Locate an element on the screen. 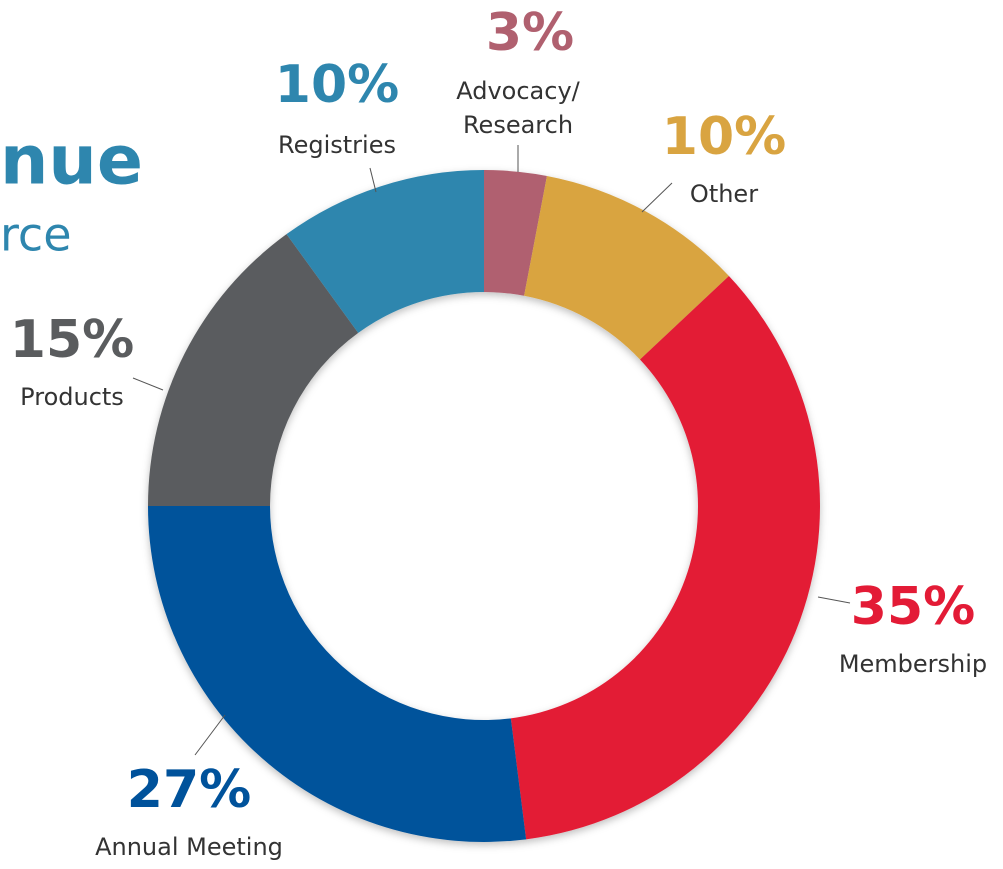  value-label: 3% is located at coordinates (530, 33).